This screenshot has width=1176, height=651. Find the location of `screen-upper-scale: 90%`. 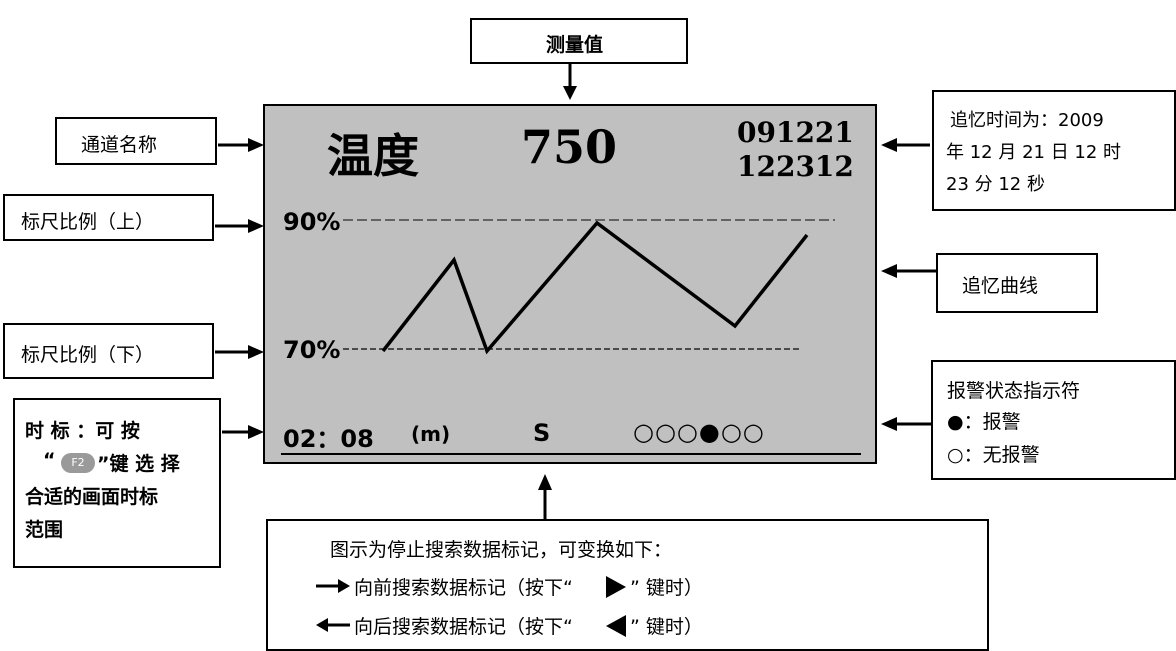

screen-upper-scale: 90% is located at coordinates (312, 222).